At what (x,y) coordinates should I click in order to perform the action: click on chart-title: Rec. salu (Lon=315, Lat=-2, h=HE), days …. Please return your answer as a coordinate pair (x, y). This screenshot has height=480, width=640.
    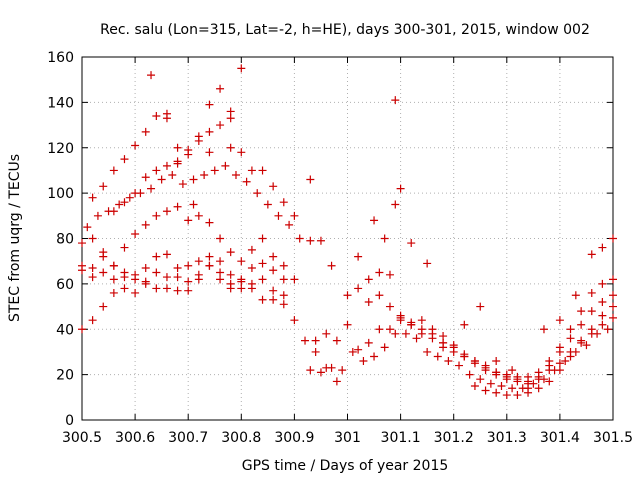
    Looking at the image, I should click on (345, 30).